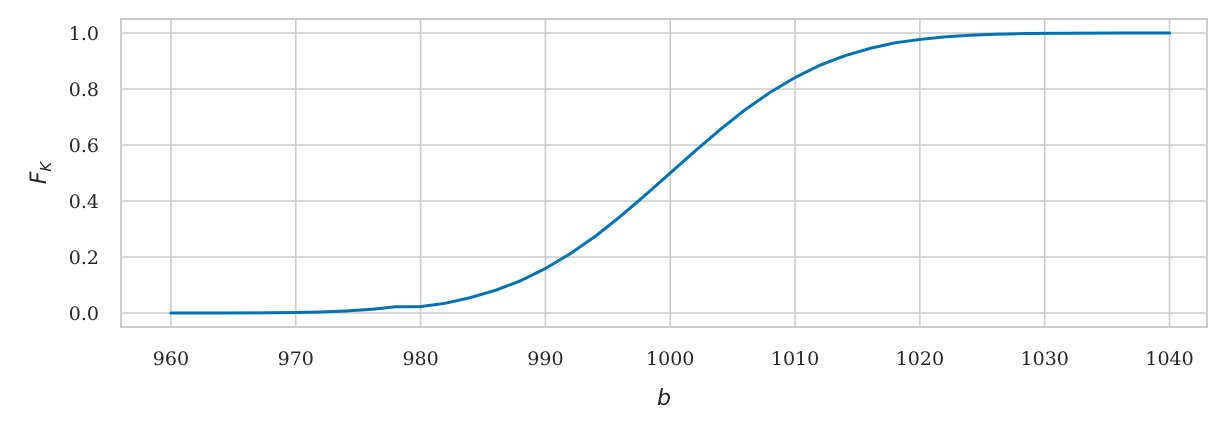  I want to click on x-tick-labels: 960 970 980 990 1000 1010 1020 1030 1040, so click(673, 359).